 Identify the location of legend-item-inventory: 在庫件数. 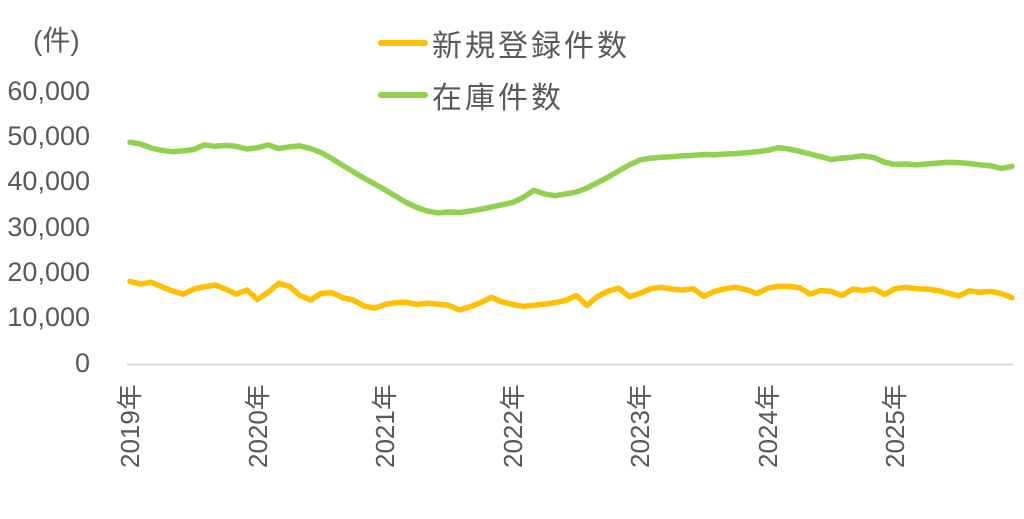
(504, 97).